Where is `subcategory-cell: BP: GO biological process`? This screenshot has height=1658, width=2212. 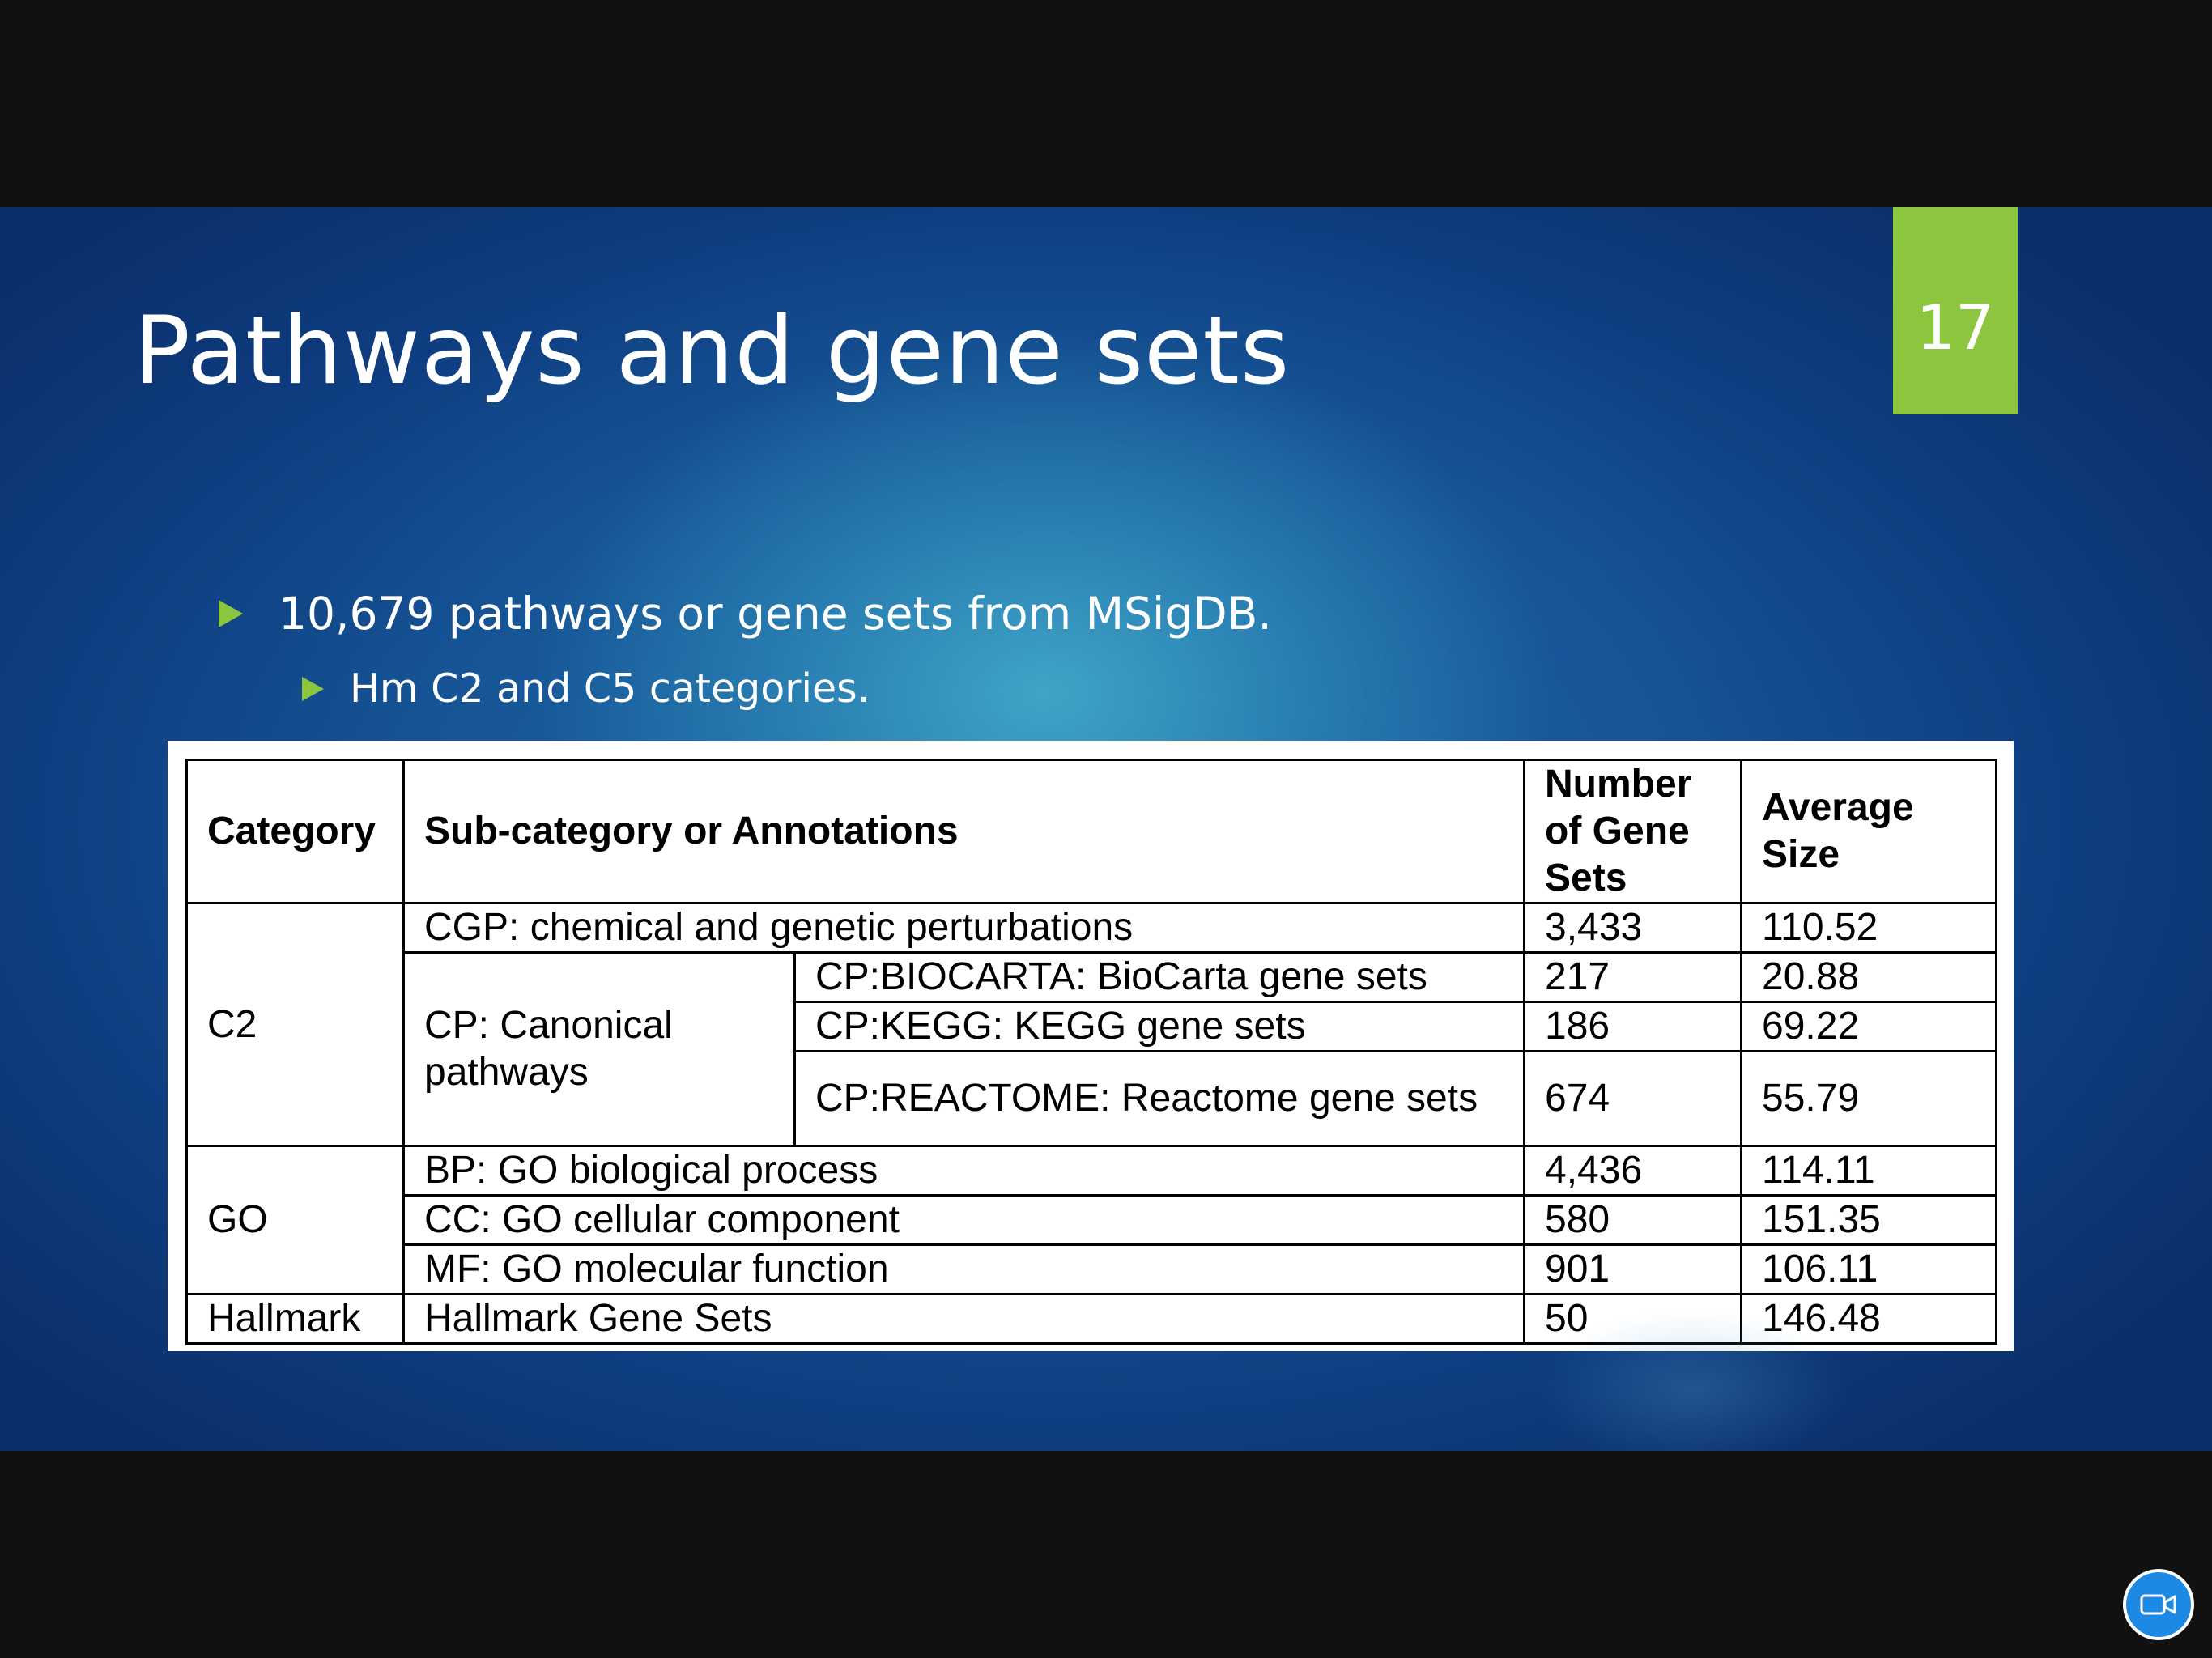
subcategory-cell: BP: GO biological process is located at coordinates (964, 1171).